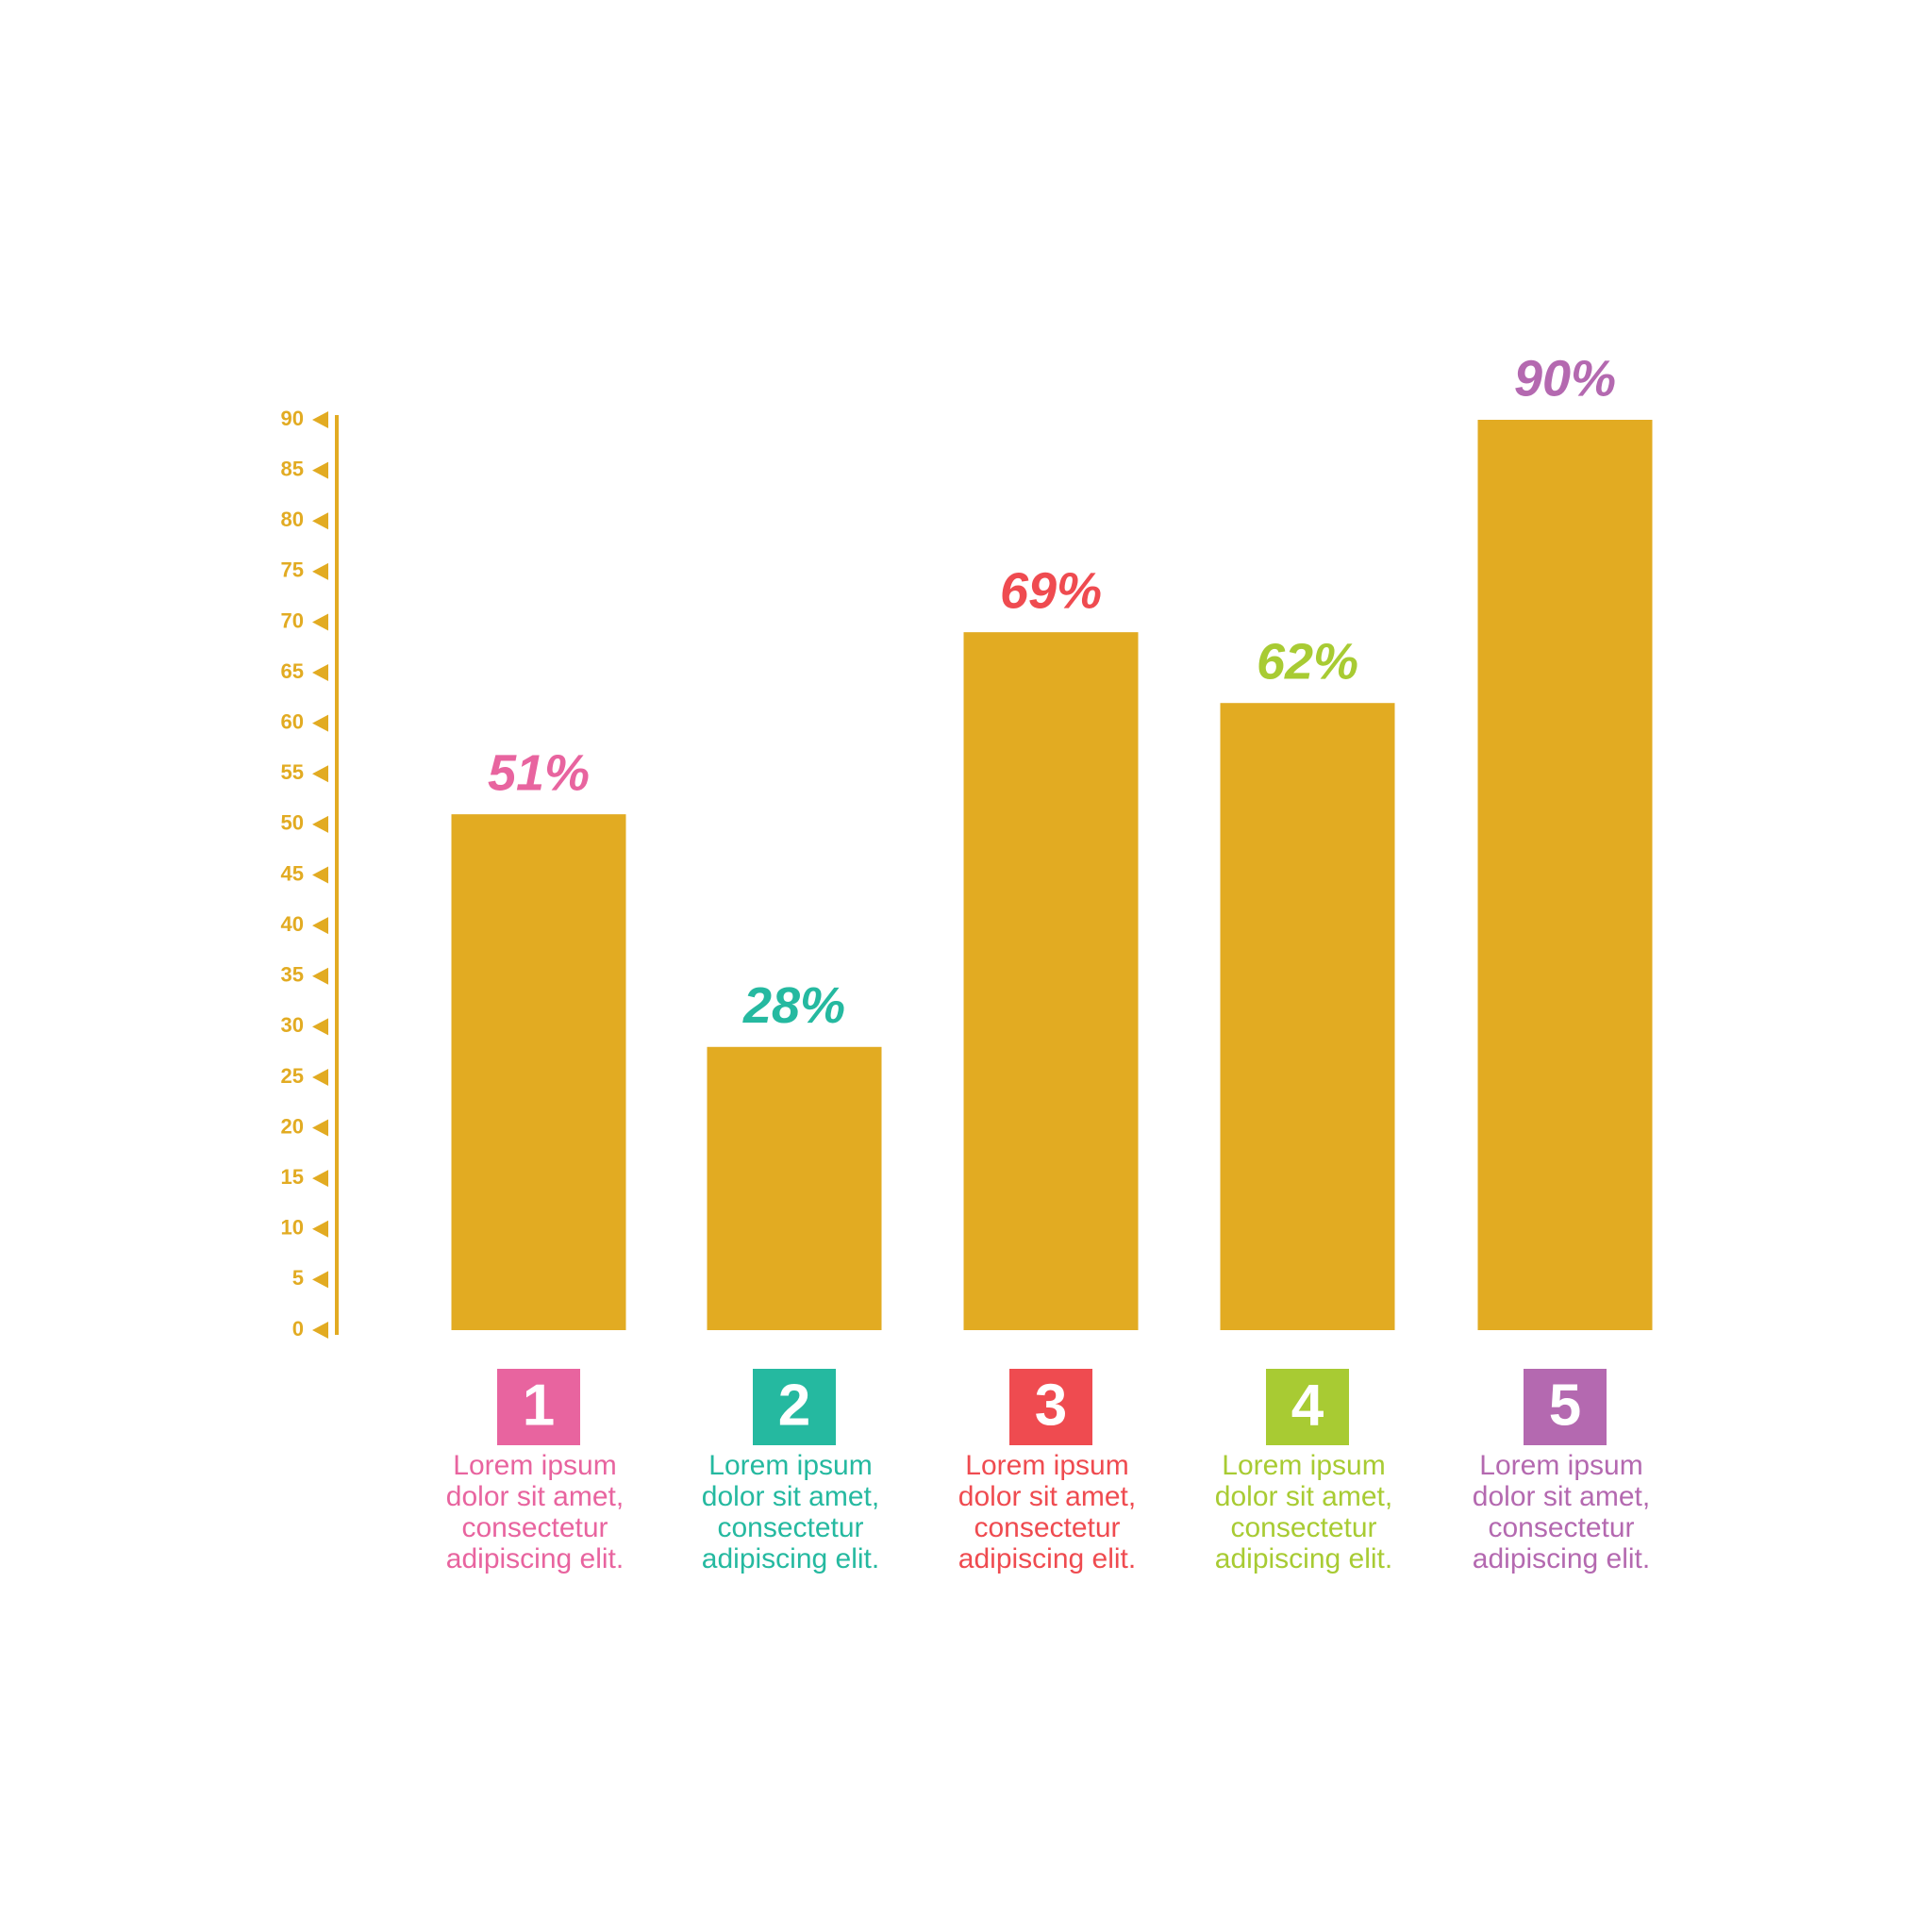 The image size is (1932, 1932). I want to click on y-tick-label: 30, so click(293, 1025).